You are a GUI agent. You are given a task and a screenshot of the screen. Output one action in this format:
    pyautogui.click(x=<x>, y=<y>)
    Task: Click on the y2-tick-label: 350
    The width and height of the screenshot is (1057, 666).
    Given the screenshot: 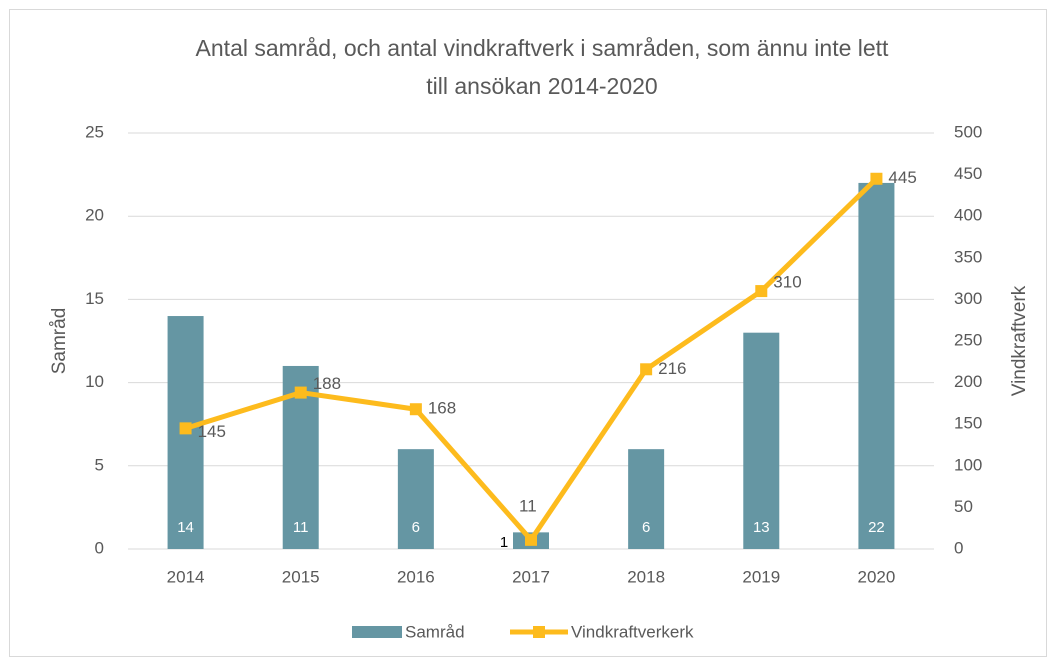 What is the action you would take?
    pyautogui.click(x=968, y=256)
    